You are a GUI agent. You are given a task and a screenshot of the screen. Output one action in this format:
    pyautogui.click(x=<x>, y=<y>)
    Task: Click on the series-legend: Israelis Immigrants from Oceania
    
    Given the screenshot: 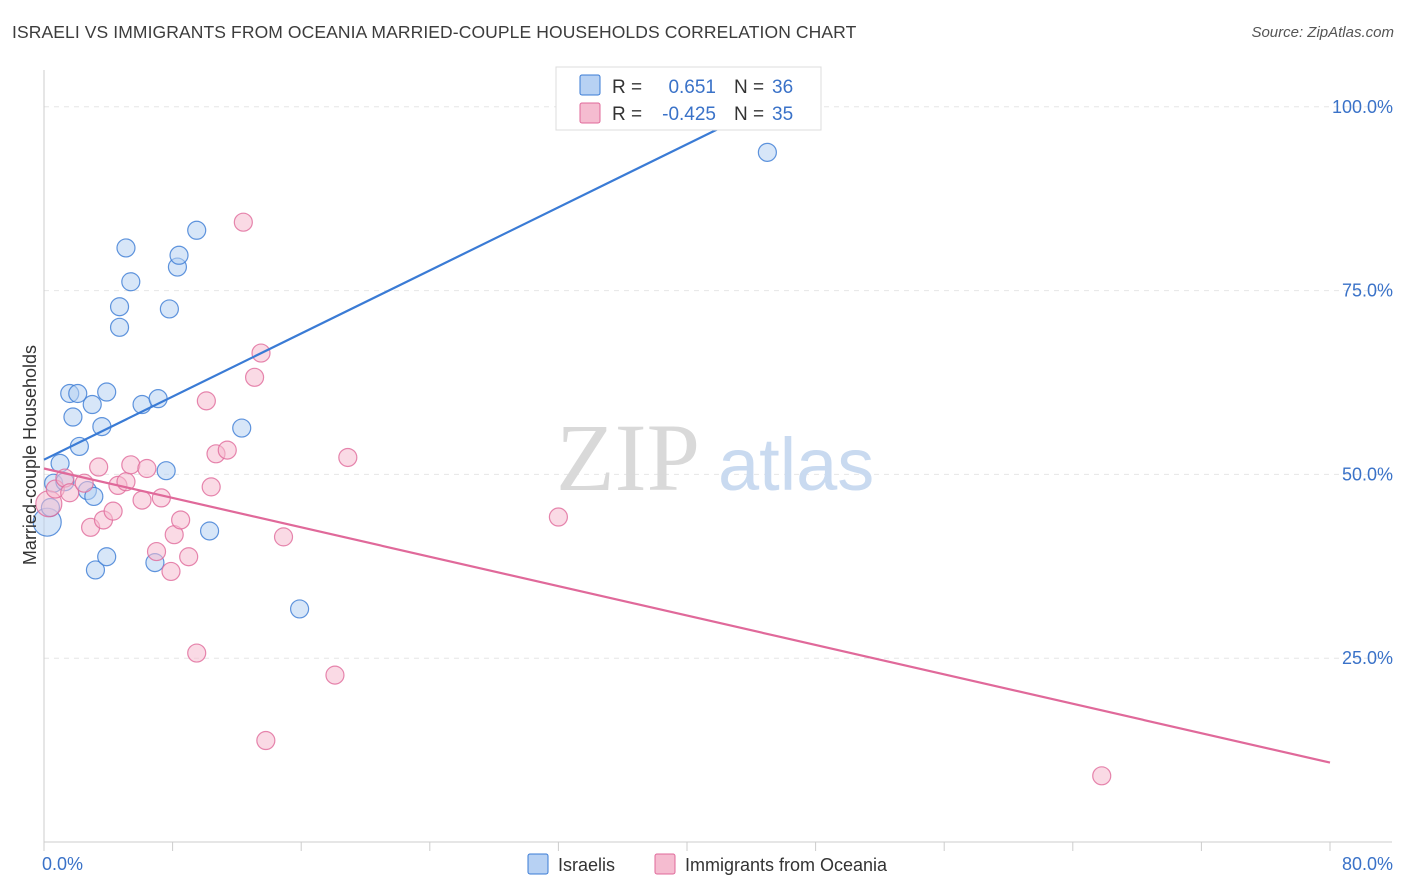 What is the action you would take?
    pyautogui.click(x=707, y=864)
    